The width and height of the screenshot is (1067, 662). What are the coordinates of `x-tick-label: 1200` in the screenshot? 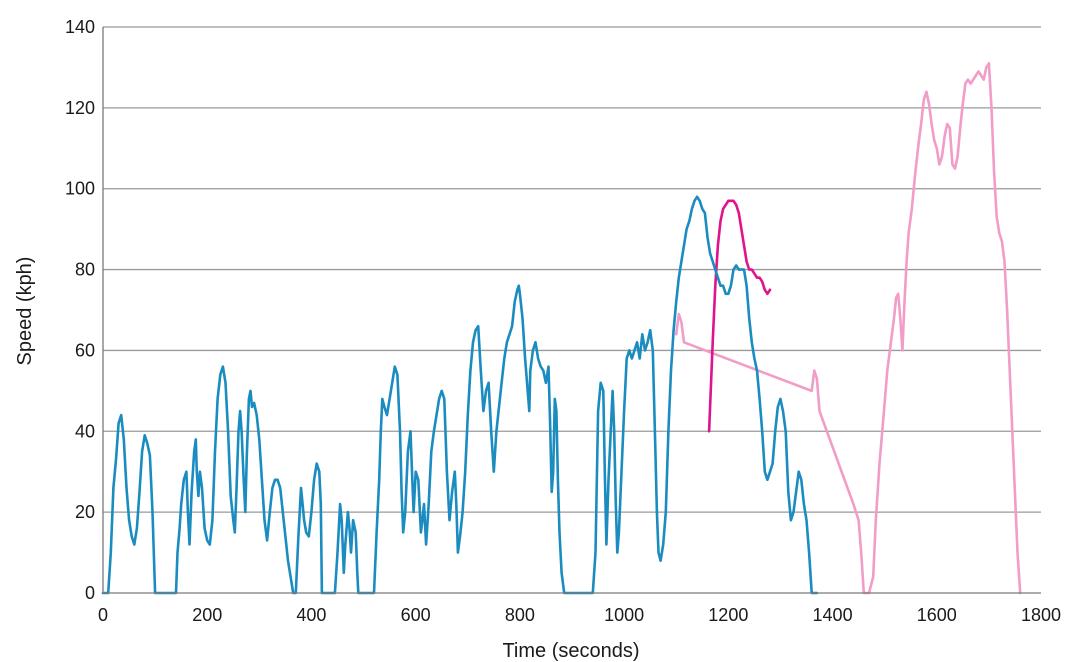 It's located at (728, 615).